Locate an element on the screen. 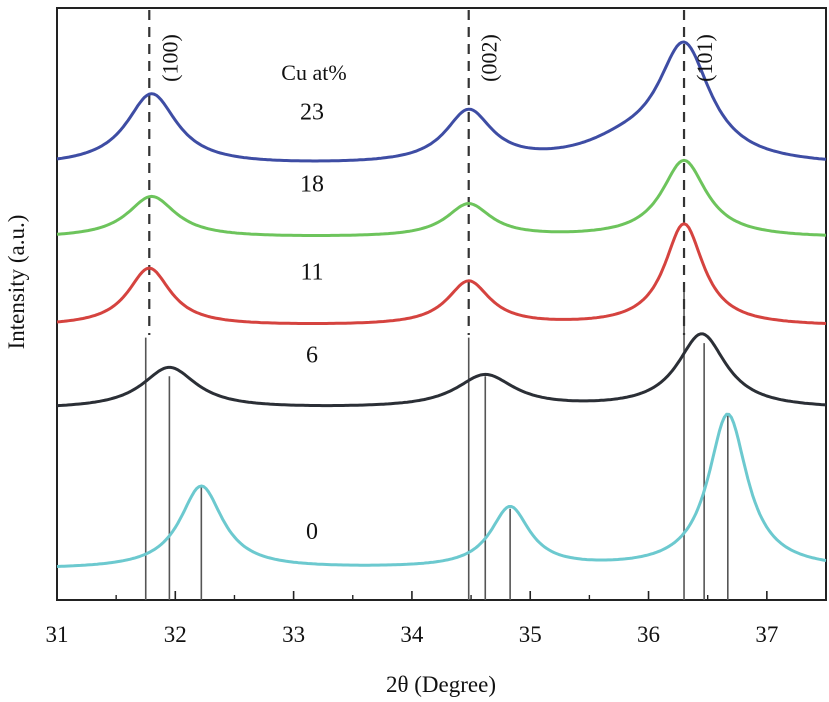  x-tick-label-0: 31 is located at coordinates (57, 634).